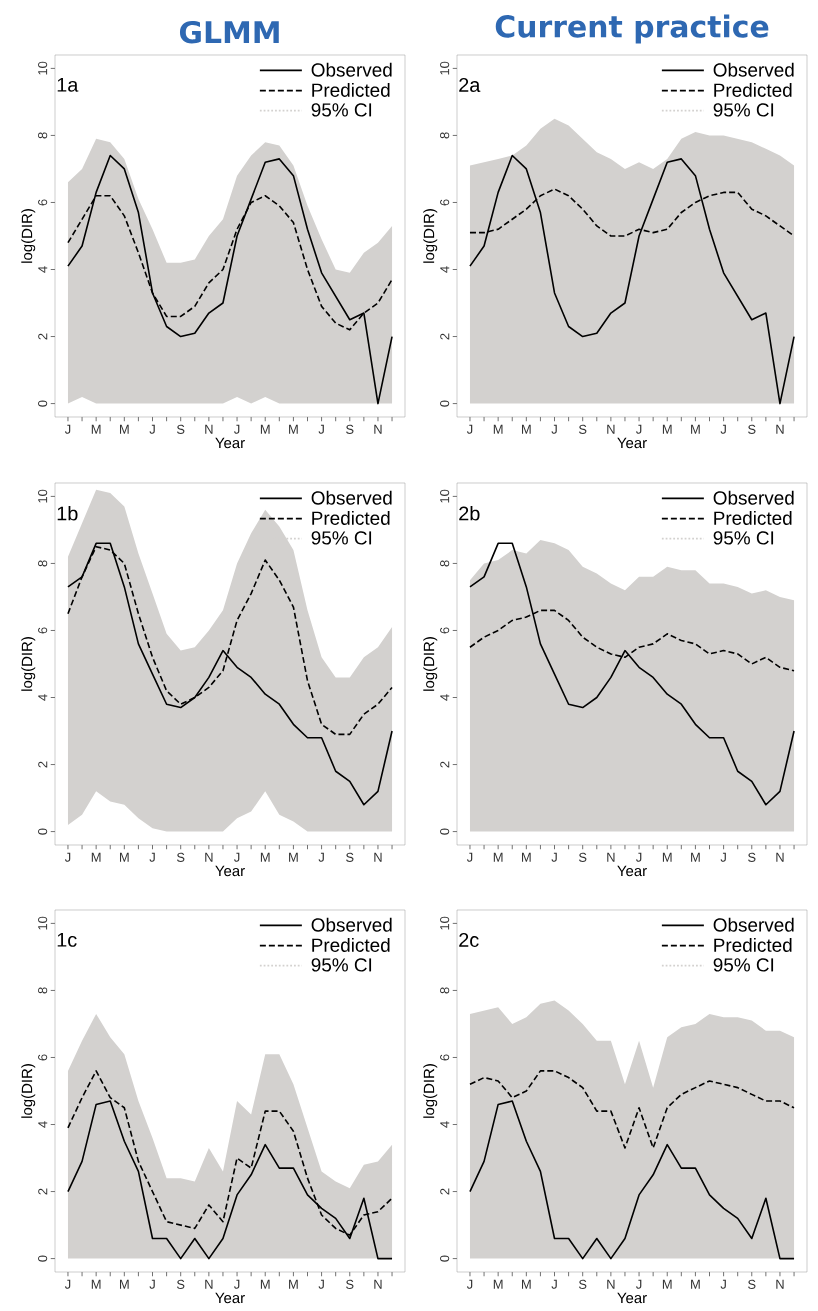  Describe the element at coordinates (68, 84) in the screenshot. I see `annotation: 1a` at that location.